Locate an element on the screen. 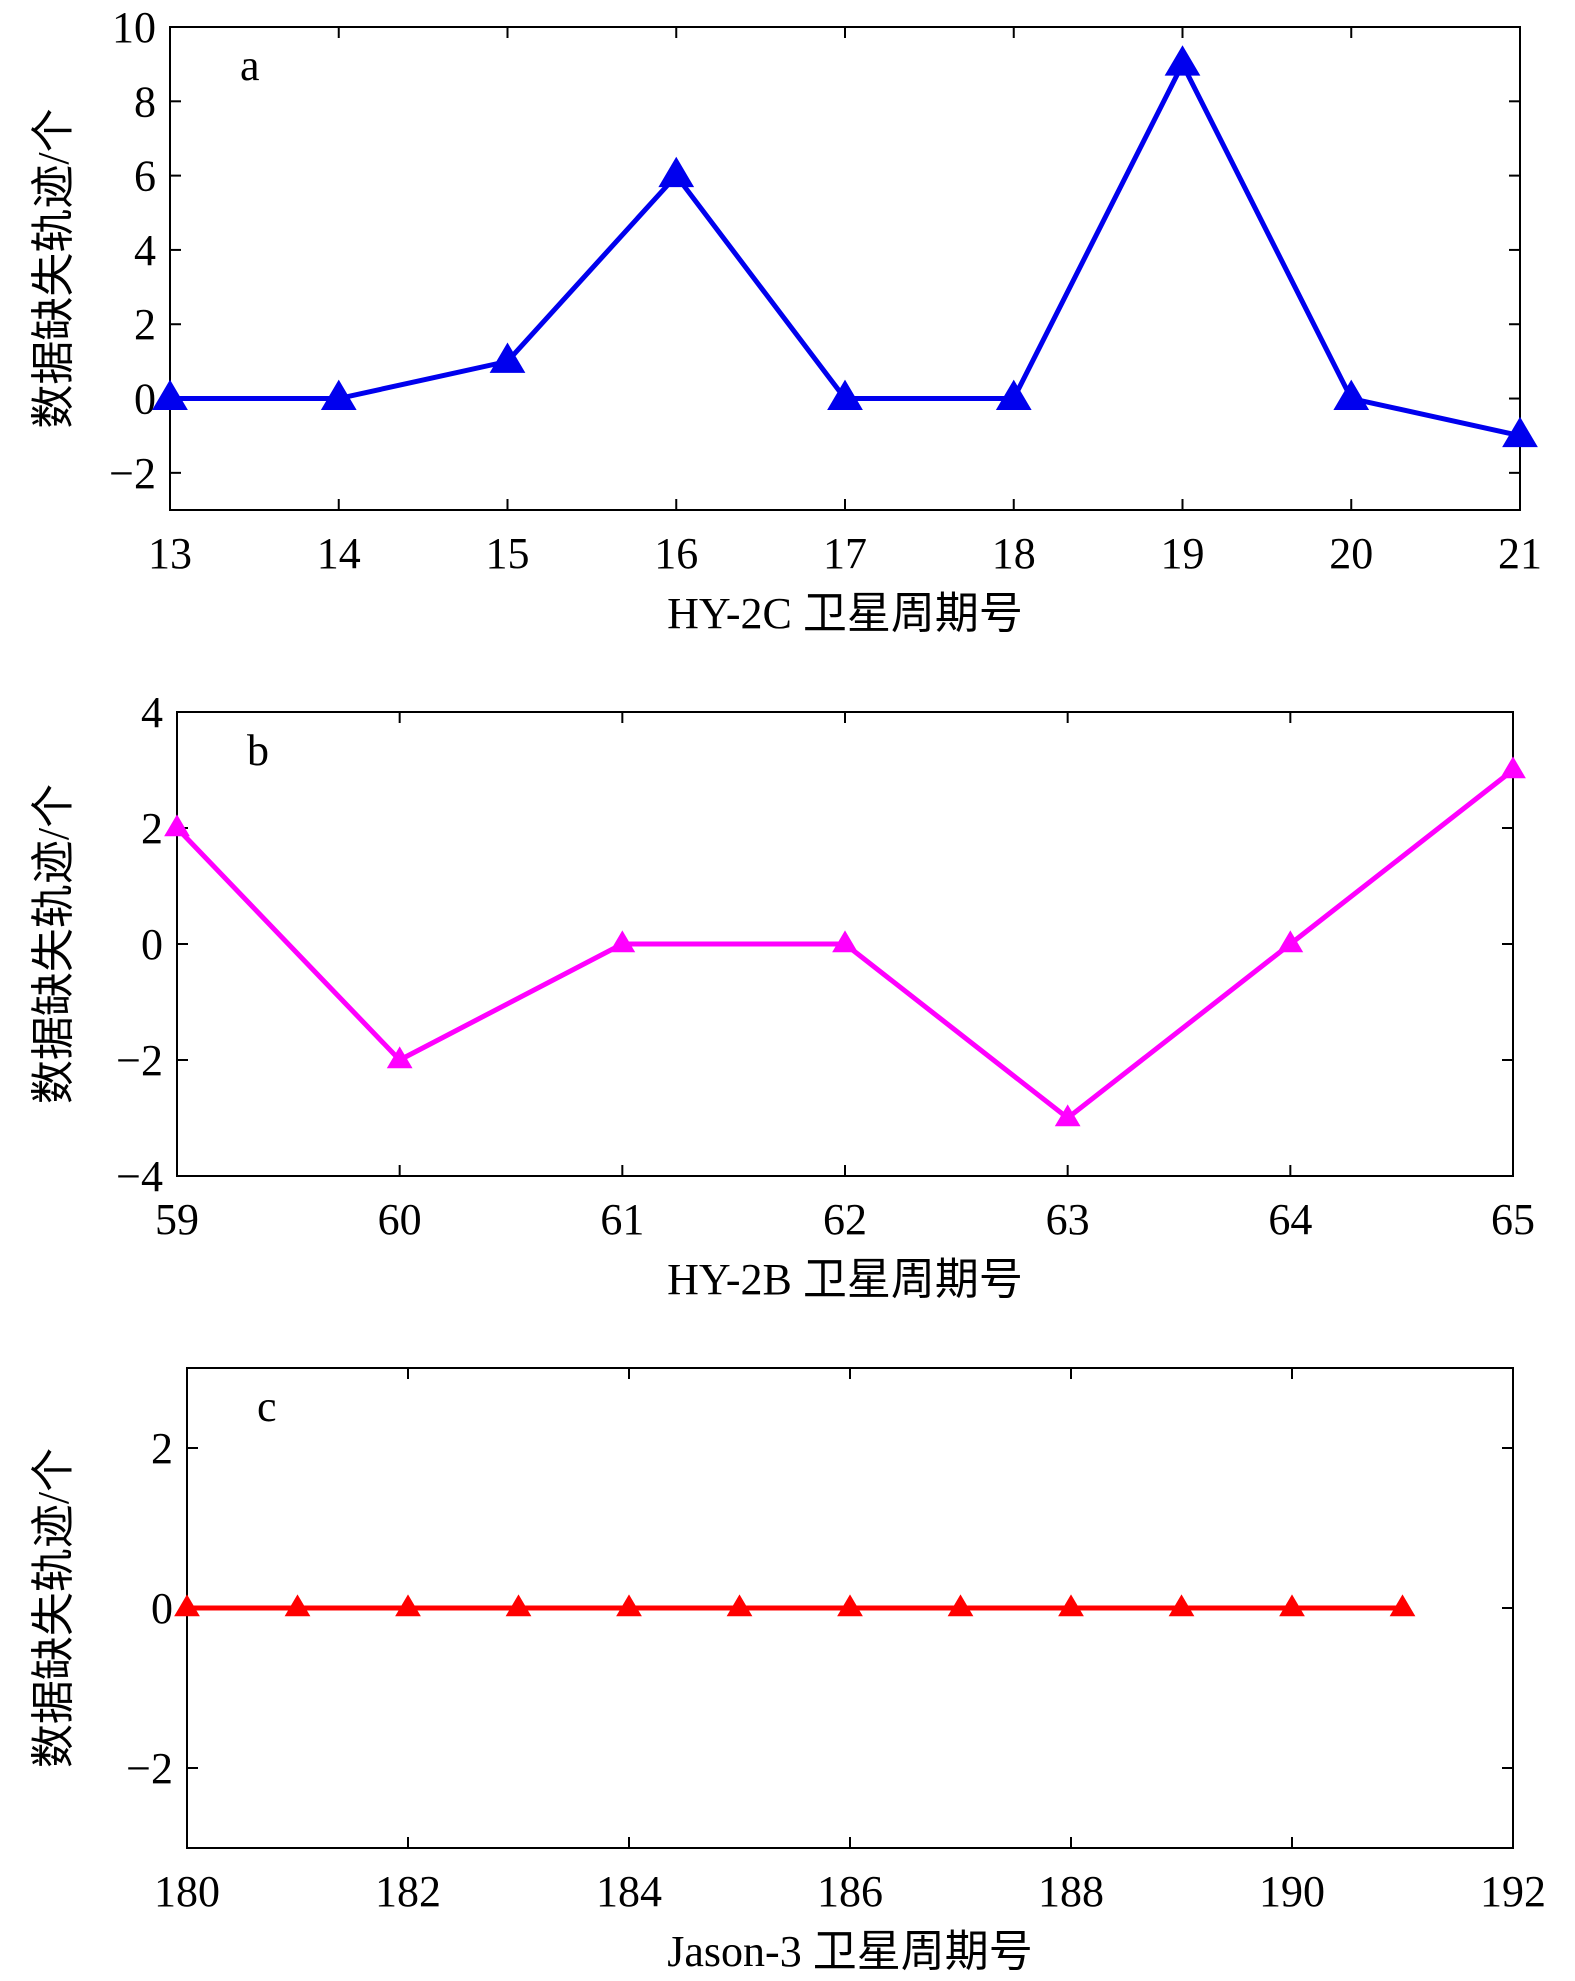 The image size is (1575, 1981). y-tick-label: −4 is located at coordinates (139, 1176).